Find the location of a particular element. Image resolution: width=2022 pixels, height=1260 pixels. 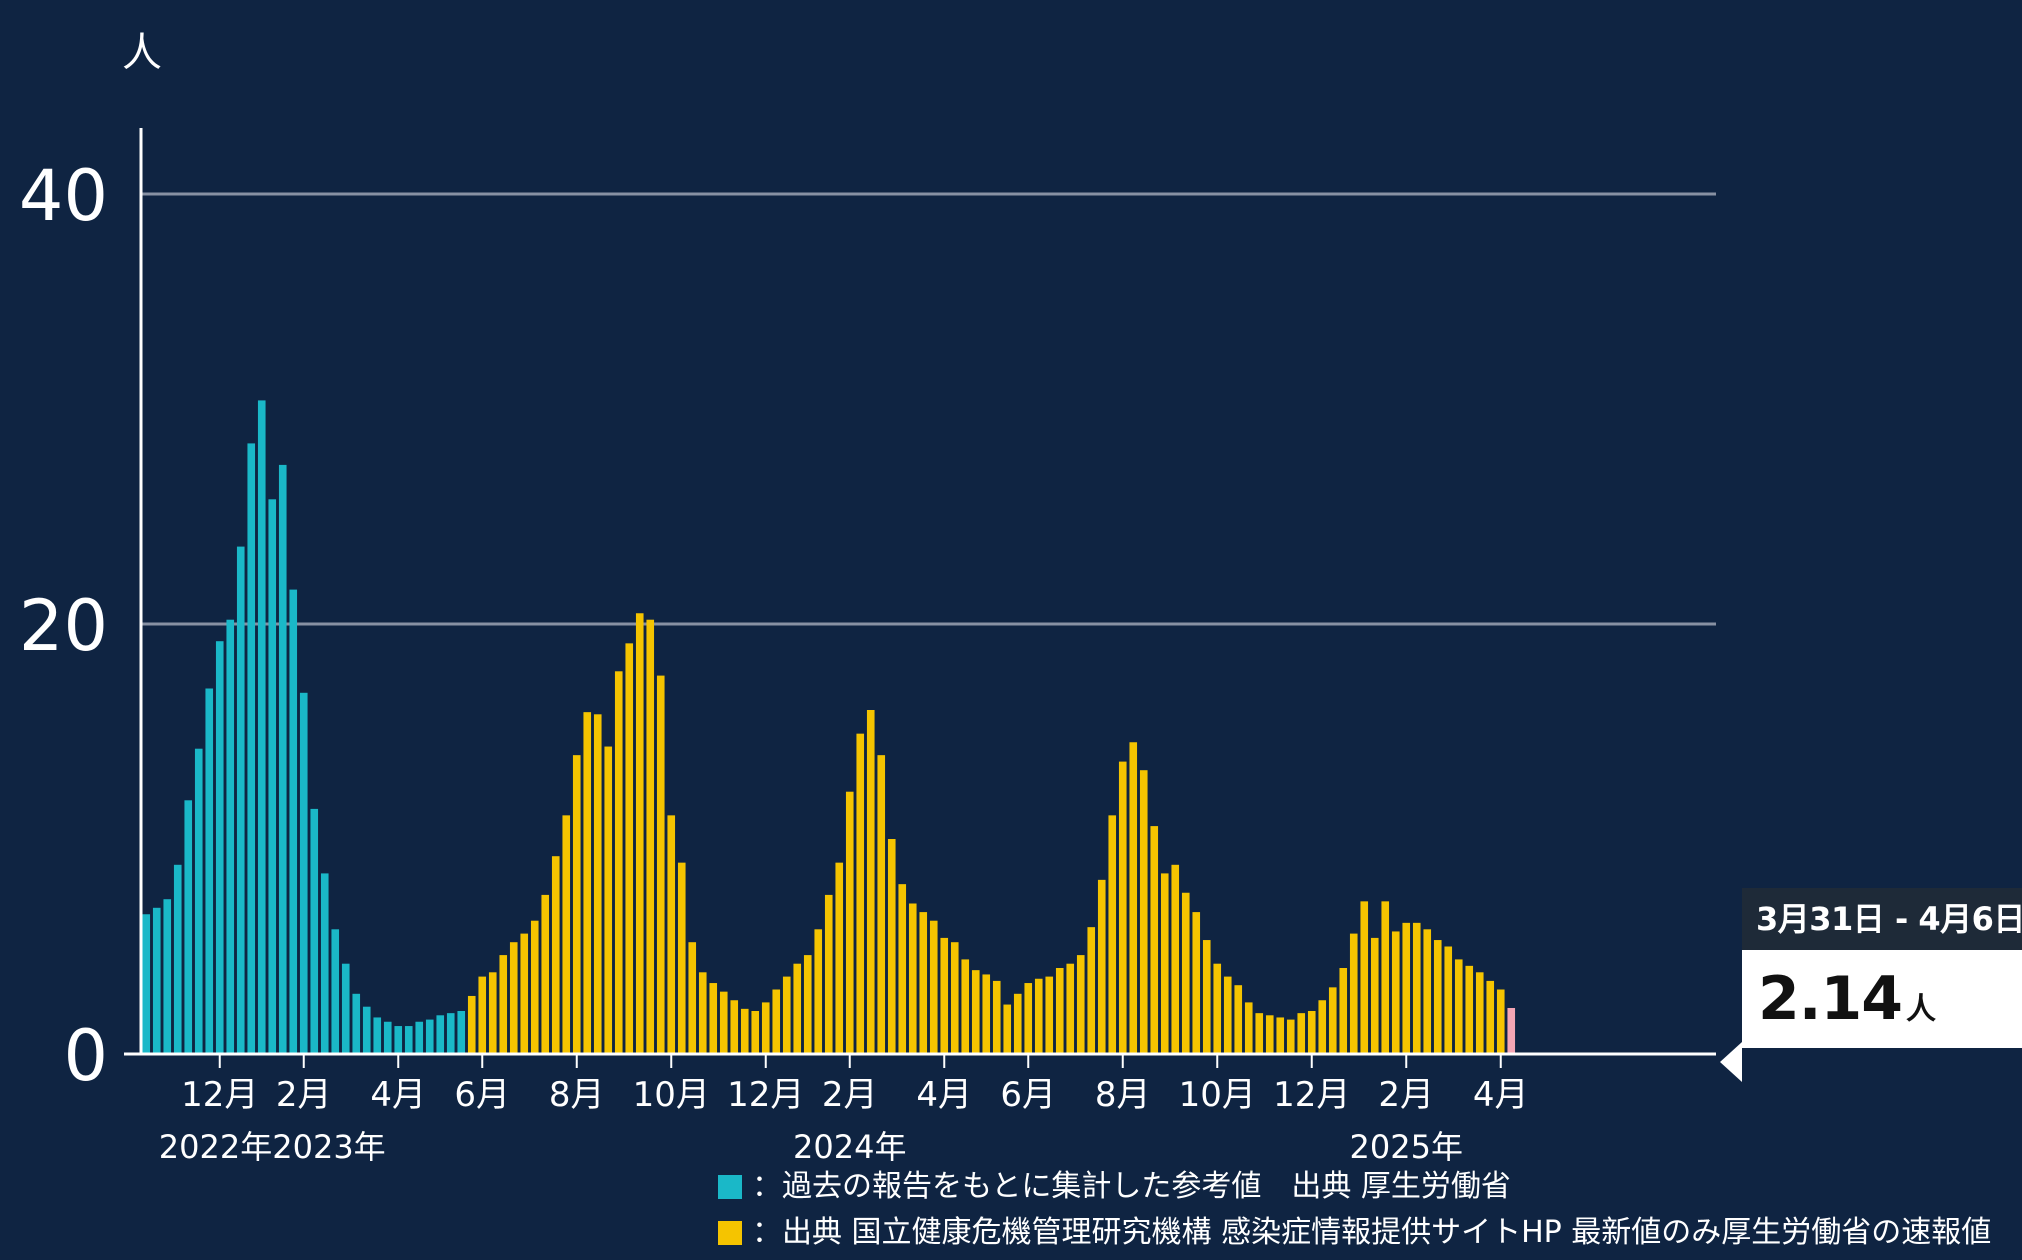

legend-label-reference: 過去の報告をもとに集計した参考値 出典 厚生労働省 is located at coordinates (1146, 1186).